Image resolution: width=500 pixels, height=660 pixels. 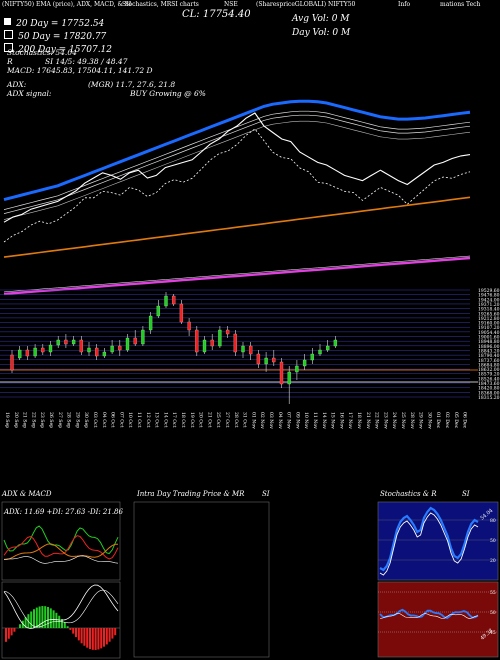 I want to click on y-tick-label: 18579.20, so click(x=489, y=375).